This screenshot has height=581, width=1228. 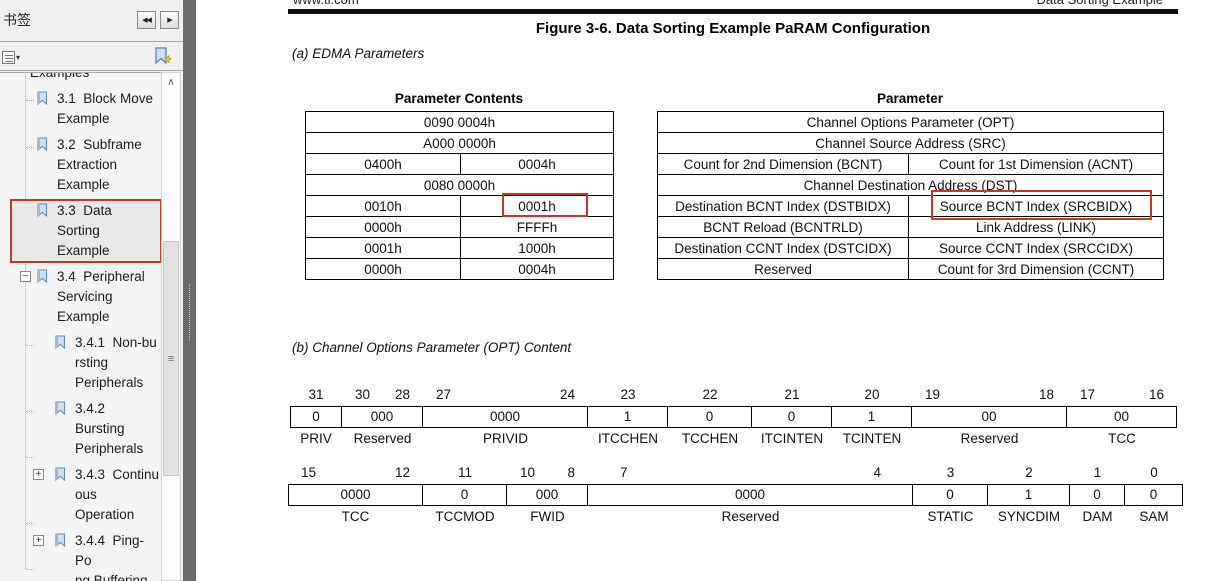 I want to click on bitfield-name: TCINTEN, so click(x=872, y=438).